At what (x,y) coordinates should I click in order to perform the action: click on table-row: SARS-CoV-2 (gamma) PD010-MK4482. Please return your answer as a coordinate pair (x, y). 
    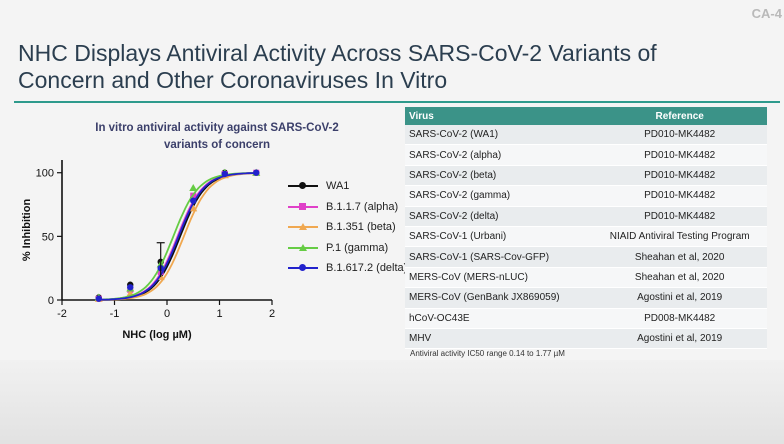
    Looking at the image, I should click on (586, 196).